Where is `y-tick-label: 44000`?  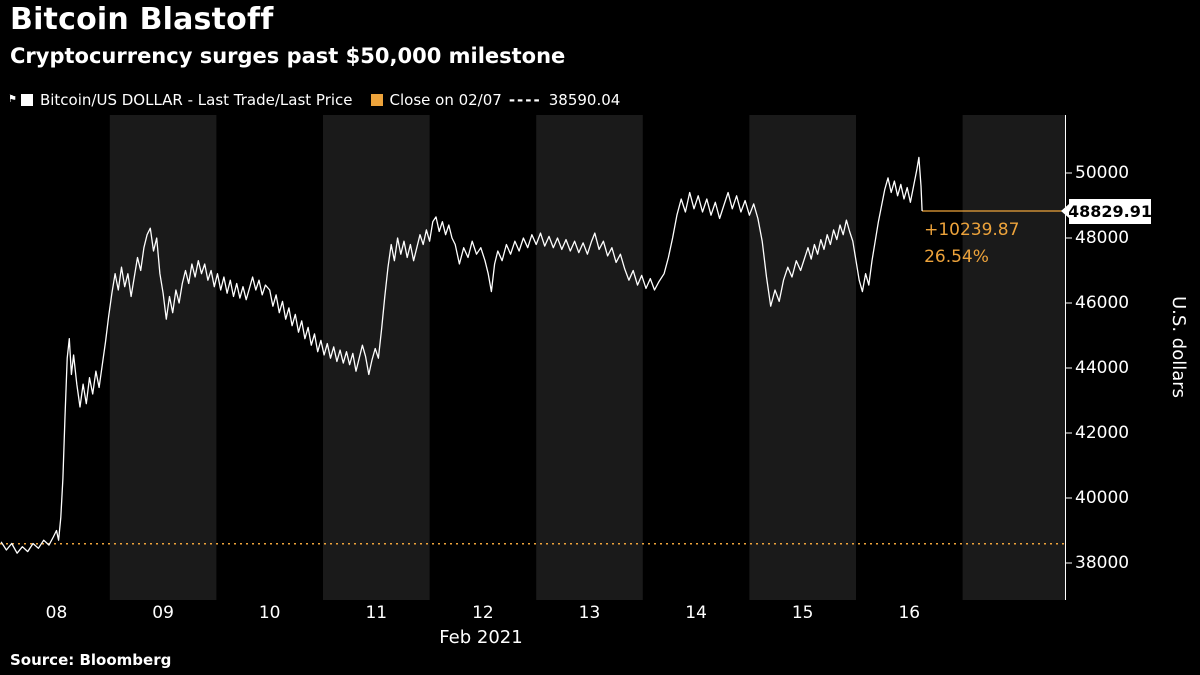
y-tick-label: 44000 is located at coordinates (1102, 367).